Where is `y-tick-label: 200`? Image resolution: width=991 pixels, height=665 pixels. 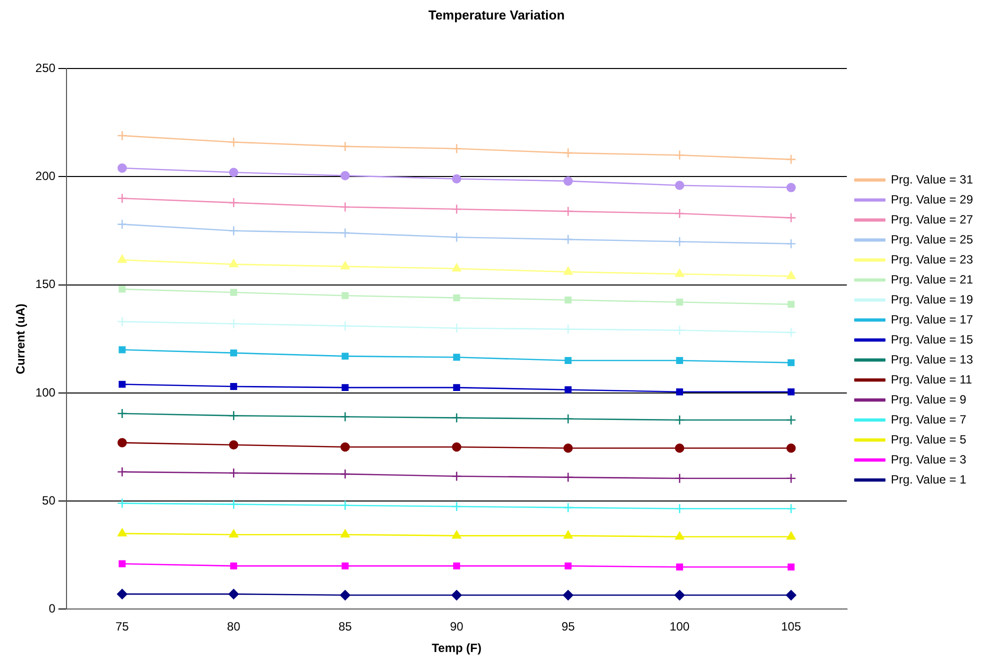
y-tick-label: 200 is located at coordinates (45, 176).